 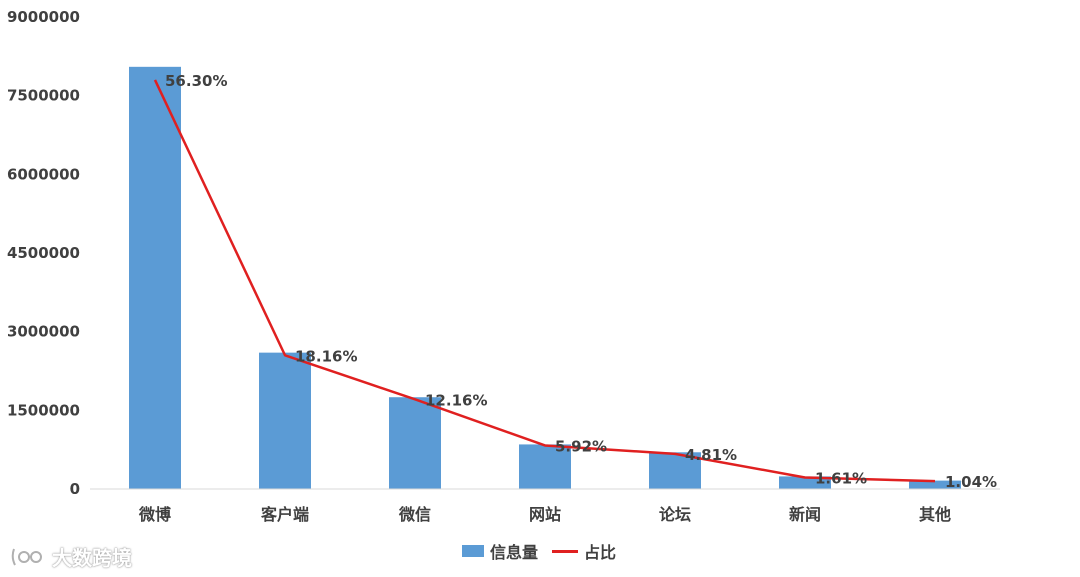 I want to click on y-tick-label: 4500000, so click(x=43, y=253).